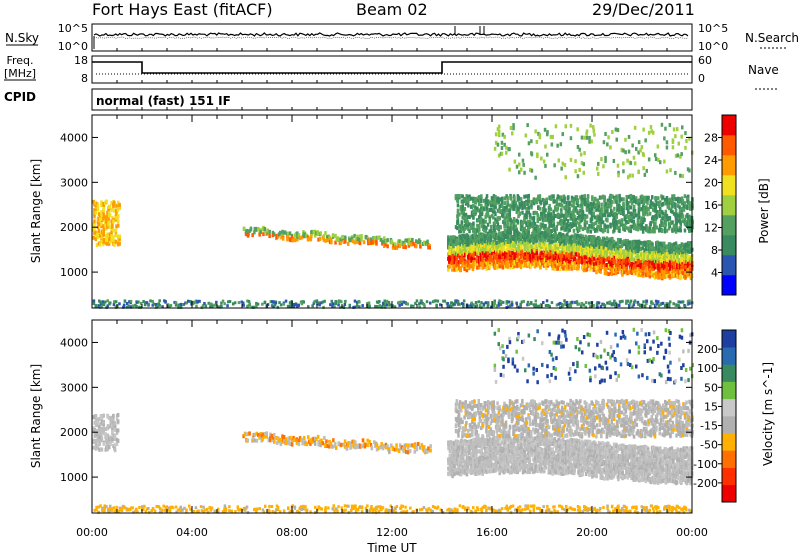 Image resolution: width=800 pixels, height=558 pixels. I want to click on freq-right-tick-top: 60, so click(705, 60).